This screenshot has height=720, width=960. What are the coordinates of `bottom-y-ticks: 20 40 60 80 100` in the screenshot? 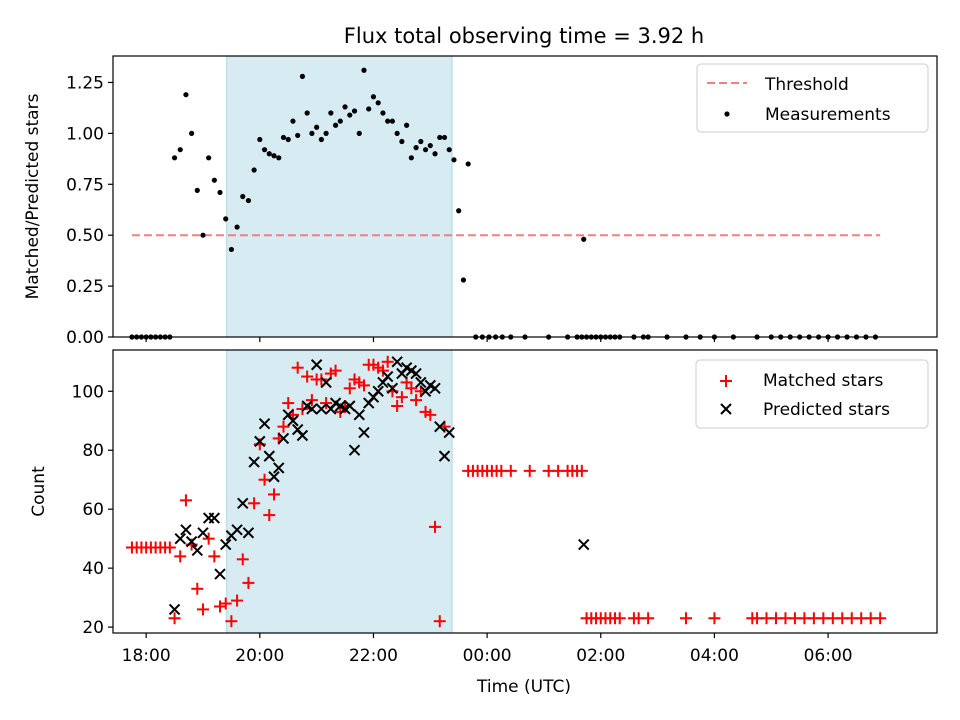 It's located at (92, 510).